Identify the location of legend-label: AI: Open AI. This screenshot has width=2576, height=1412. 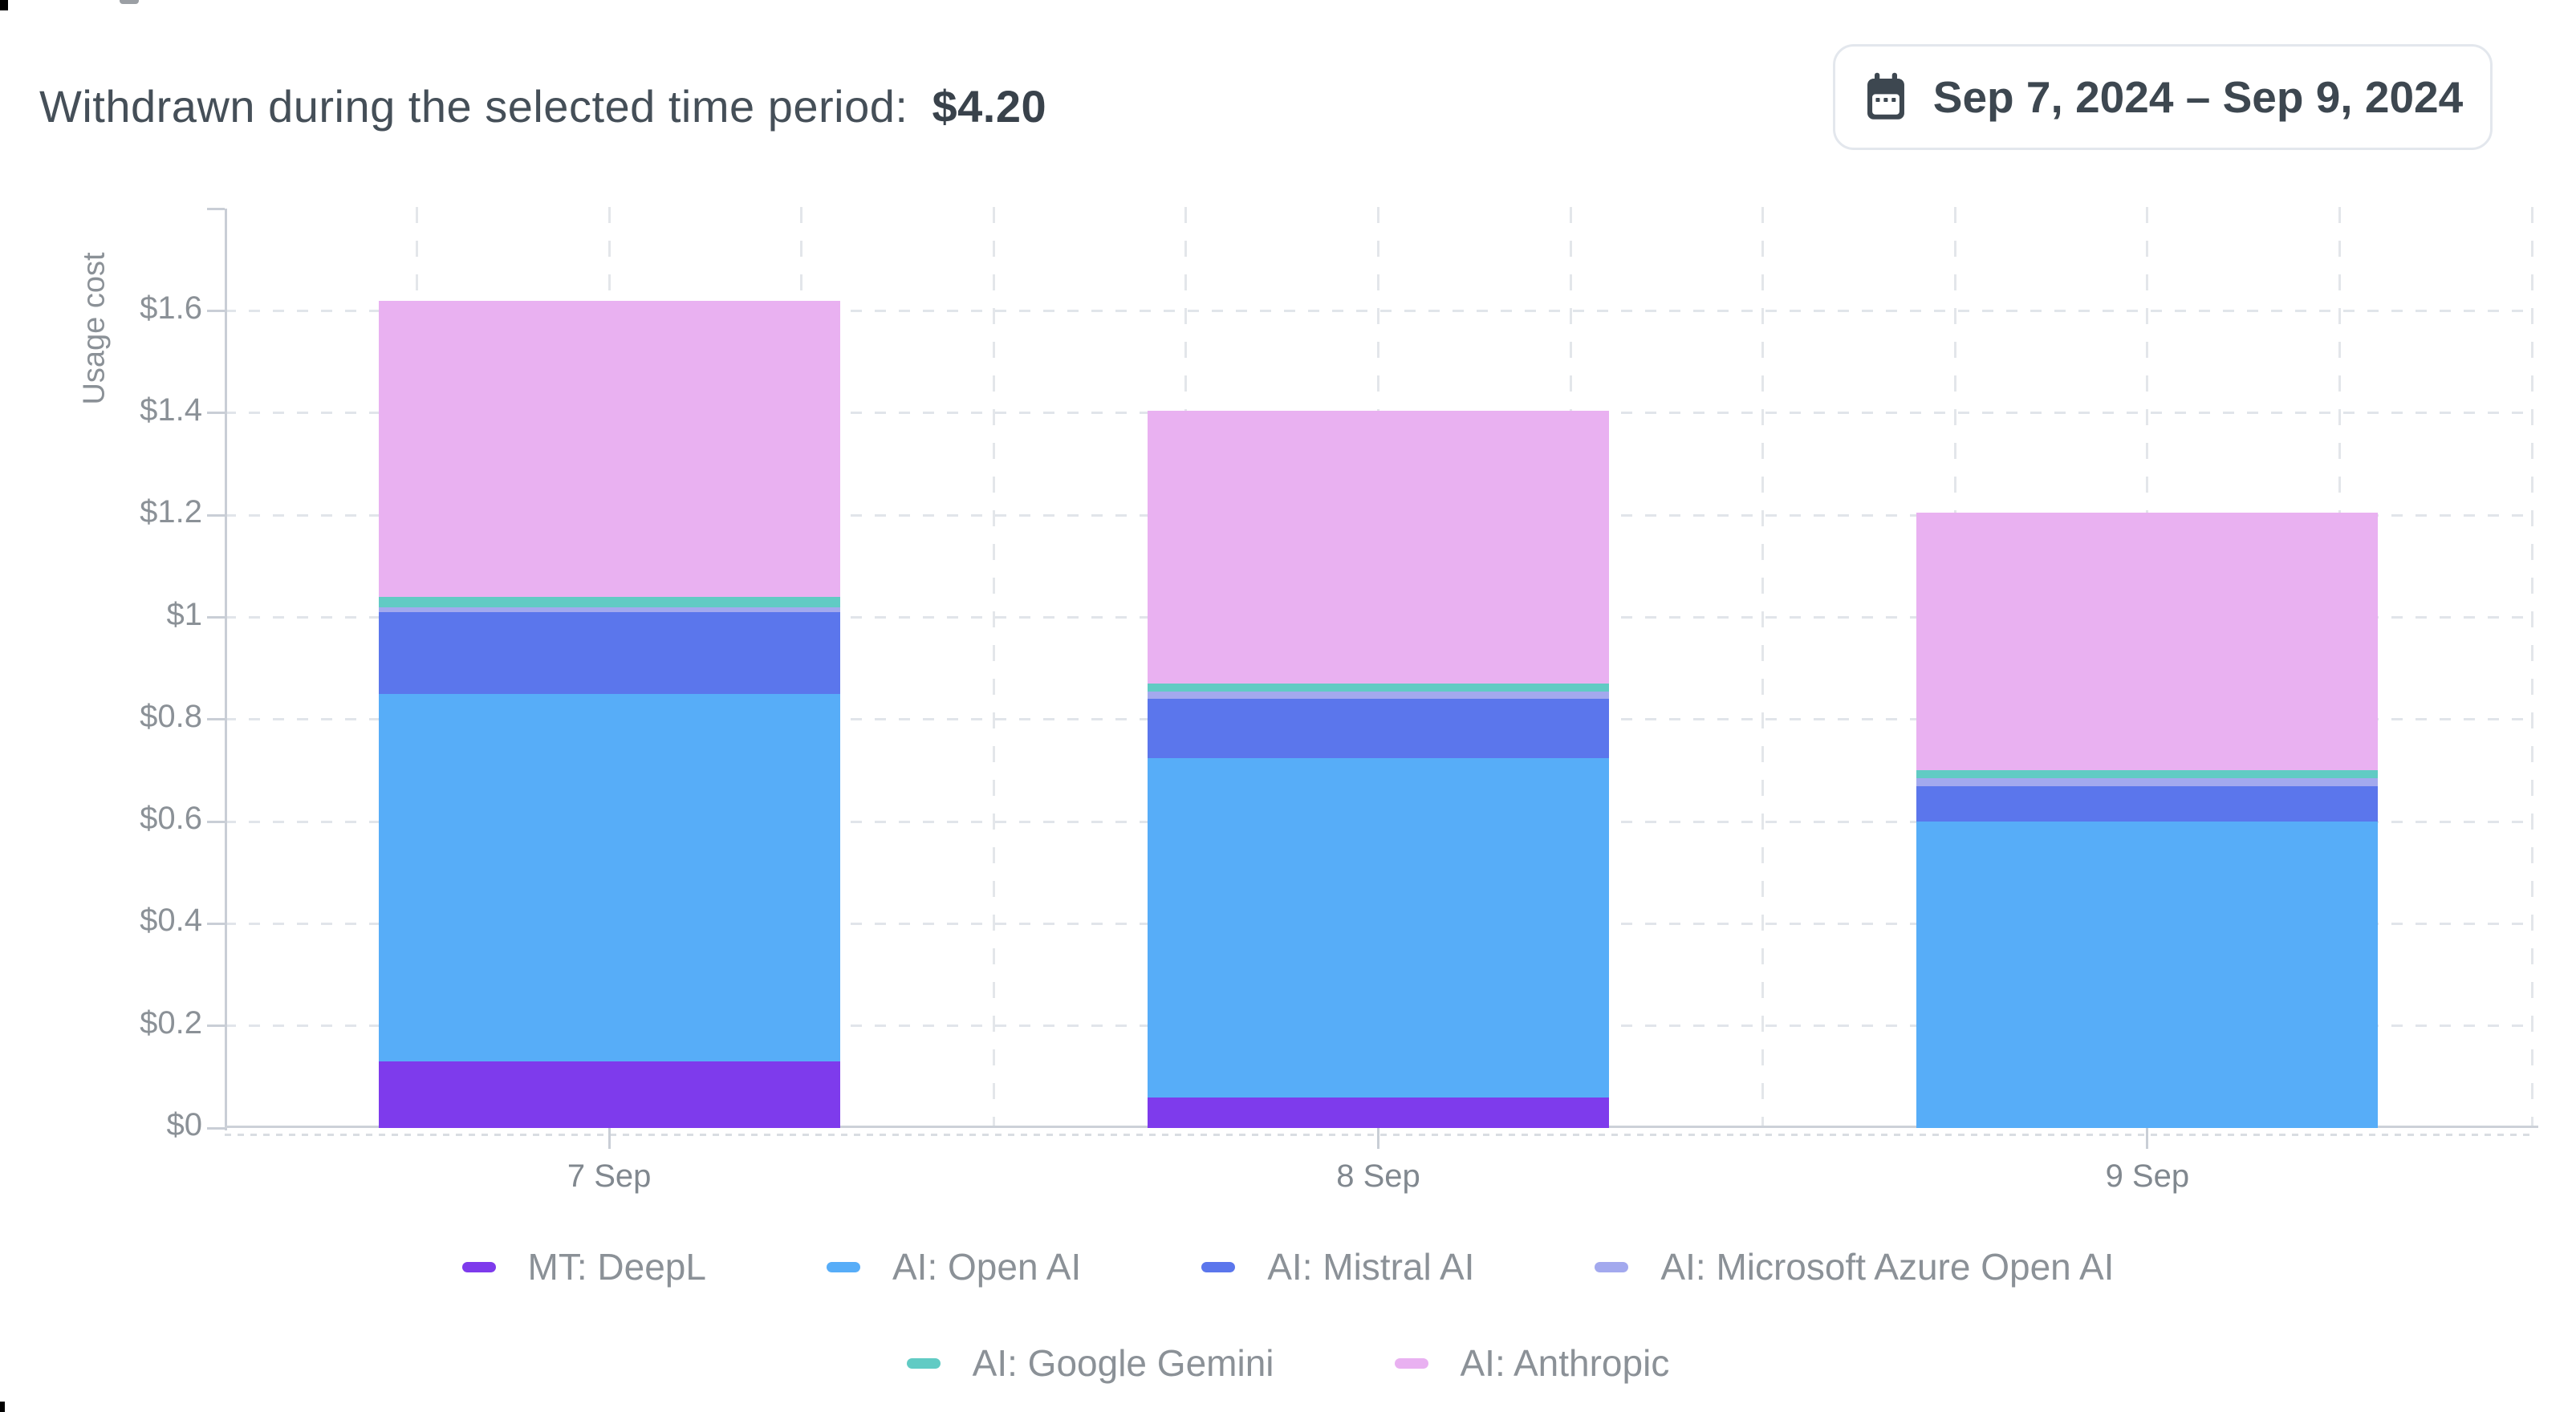
(987, 1267).